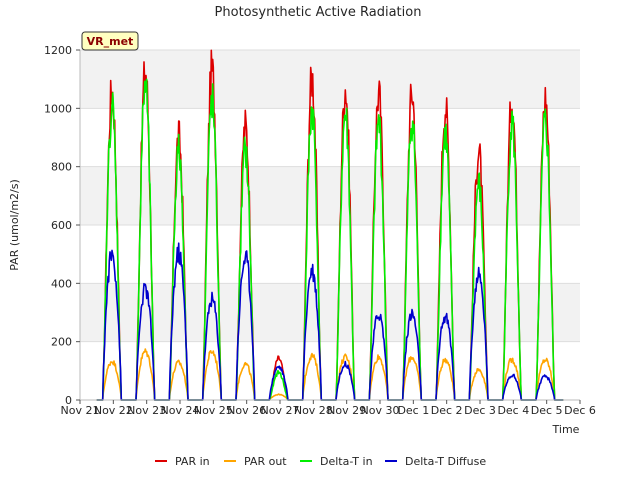 The image size is (640, 480). Describe the element at coordinates (318, 12) in the screenshot. I see `chart-title: Photosynthetic Active Radiation` at that location.